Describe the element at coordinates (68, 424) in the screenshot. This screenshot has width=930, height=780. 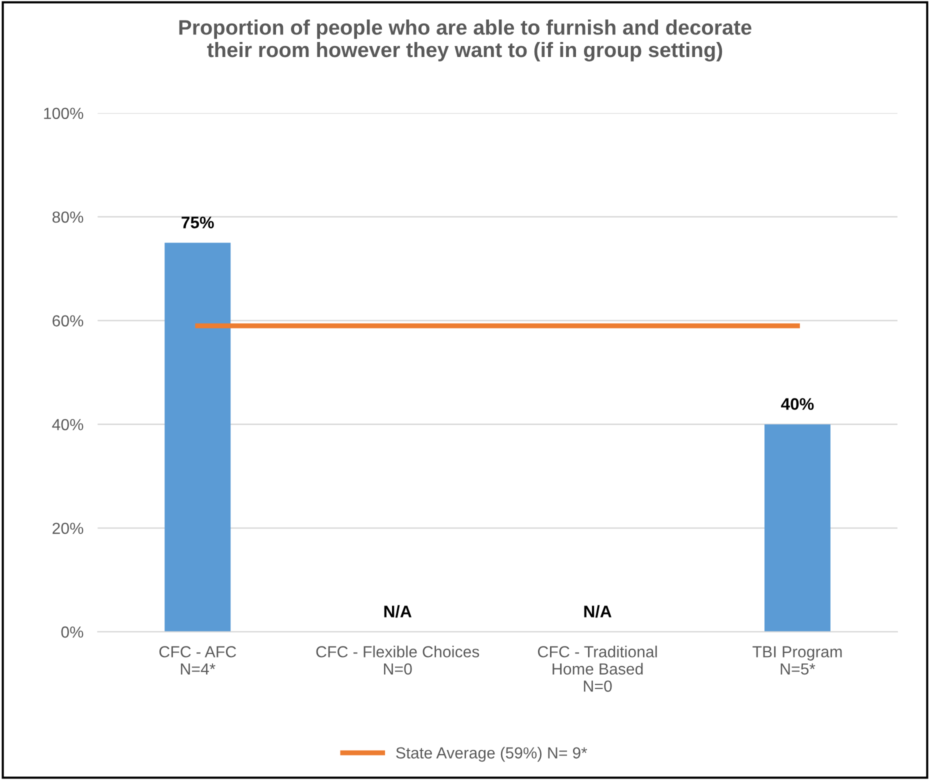
I see `y-tick-label: 40%` at that location.